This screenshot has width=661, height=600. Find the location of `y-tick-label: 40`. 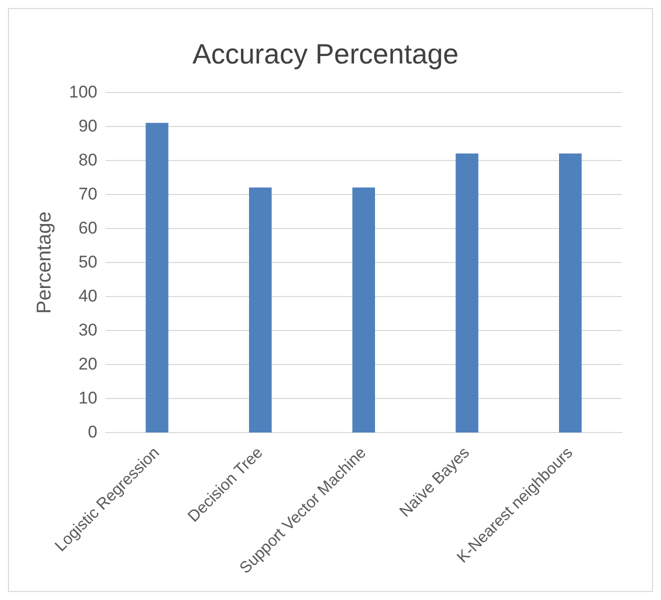

y-tick-label: 40 is located at coordinates (88, 296).